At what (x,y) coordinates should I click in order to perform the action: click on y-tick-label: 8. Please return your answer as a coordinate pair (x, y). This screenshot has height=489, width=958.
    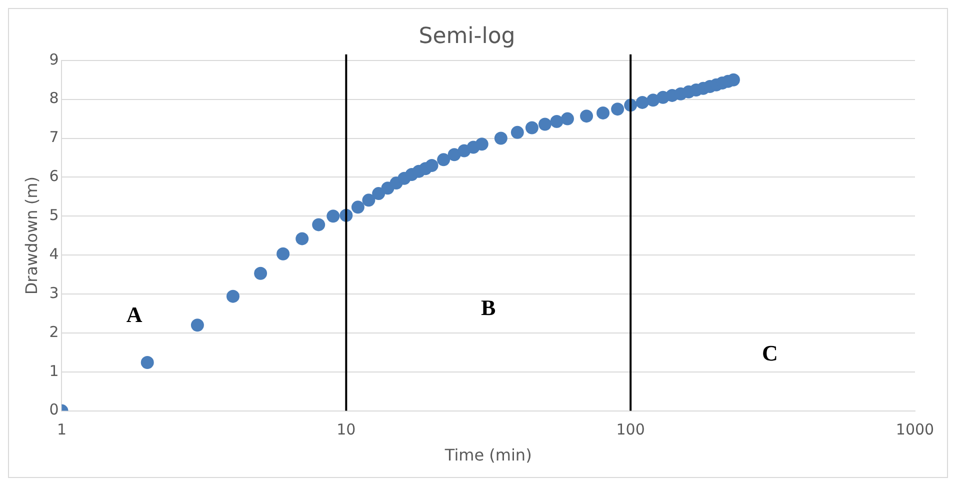
    Looking at the image, I should click on (54, 98).